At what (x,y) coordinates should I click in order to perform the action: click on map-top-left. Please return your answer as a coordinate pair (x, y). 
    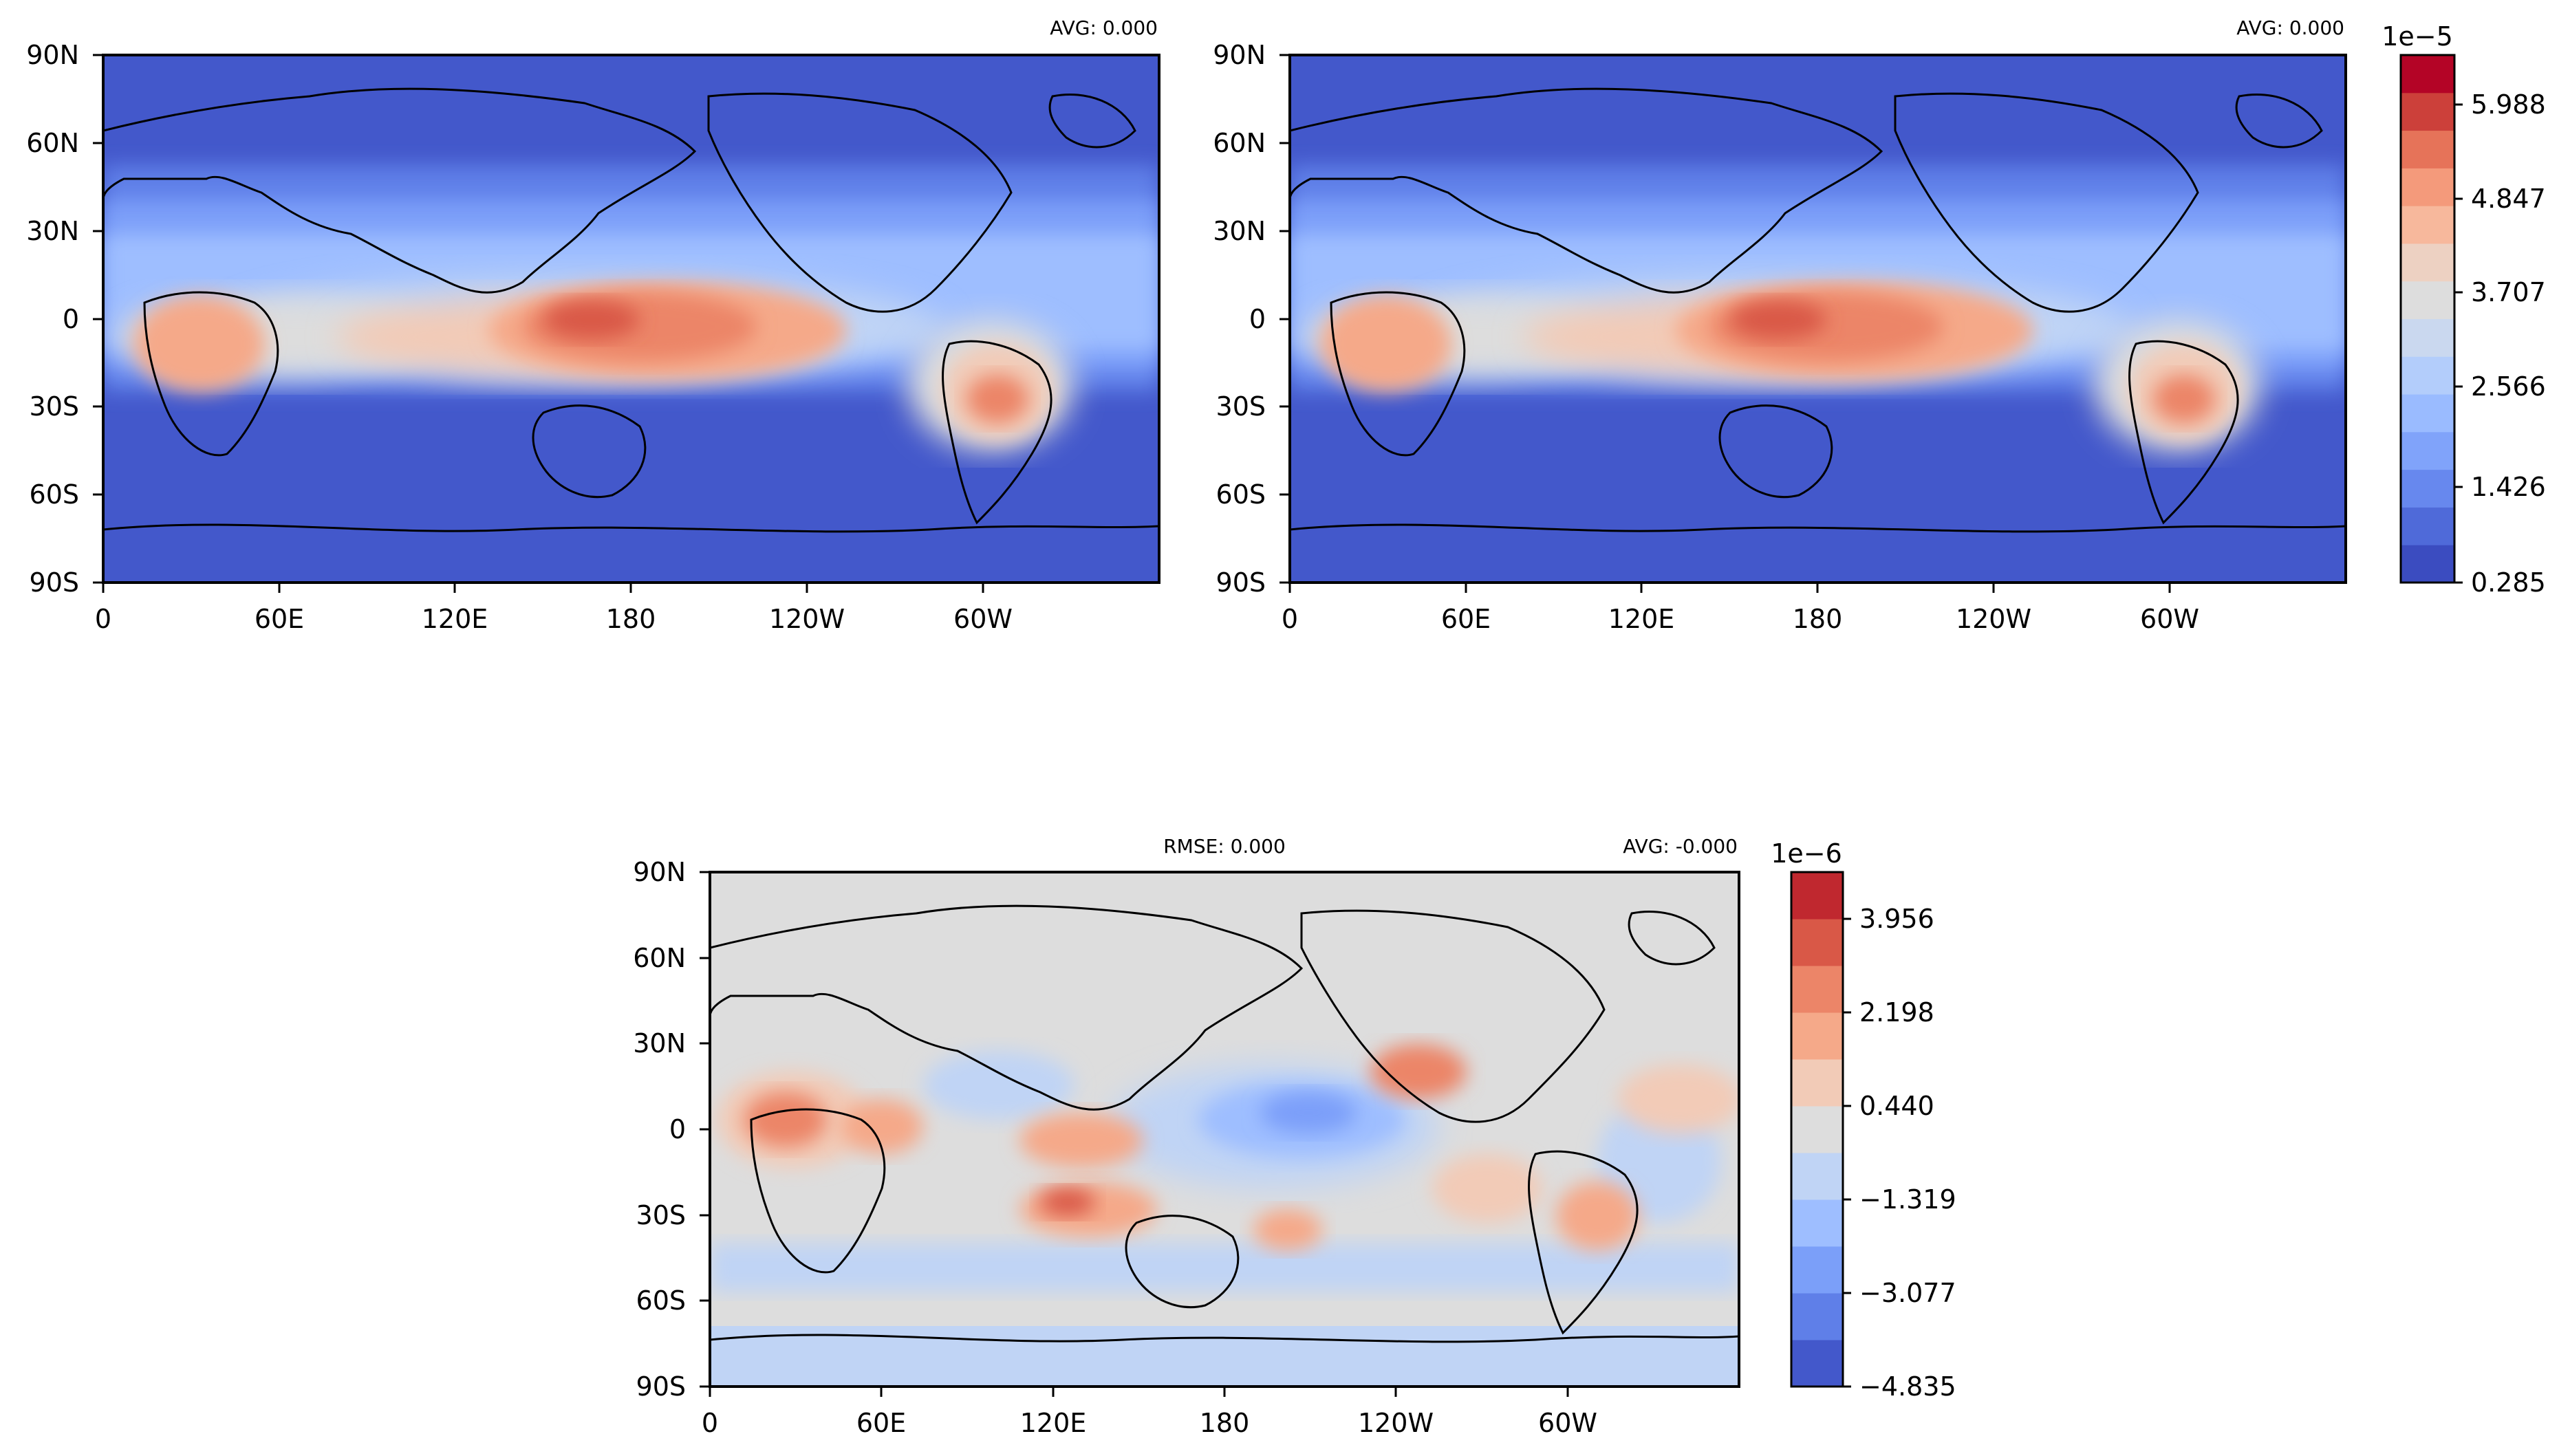
    Looking at the image, I should click on (631, 319).